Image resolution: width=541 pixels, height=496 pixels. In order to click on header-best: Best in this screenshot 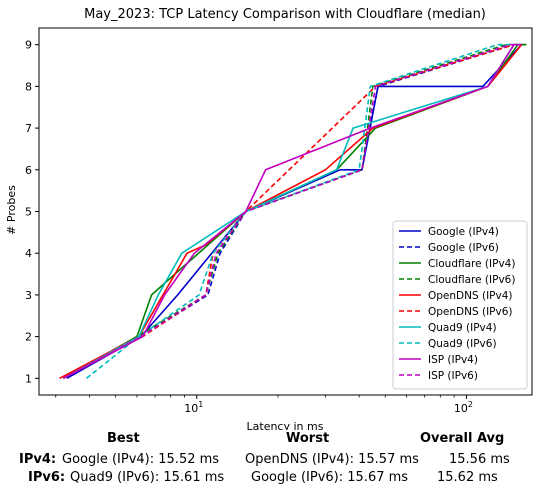, I will do `click(123, 438)`.